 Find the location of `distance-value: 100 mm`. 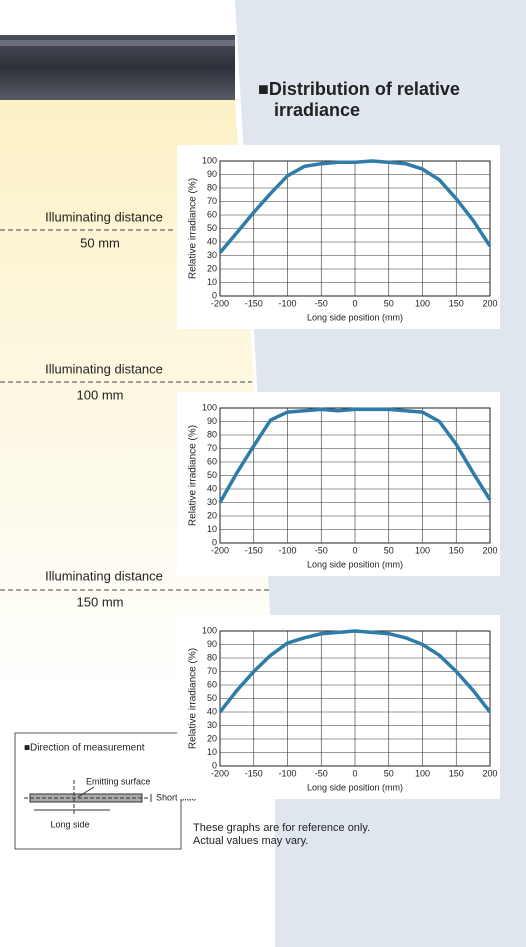

distance-value: 100 mm is located at coordinates (100, 394).